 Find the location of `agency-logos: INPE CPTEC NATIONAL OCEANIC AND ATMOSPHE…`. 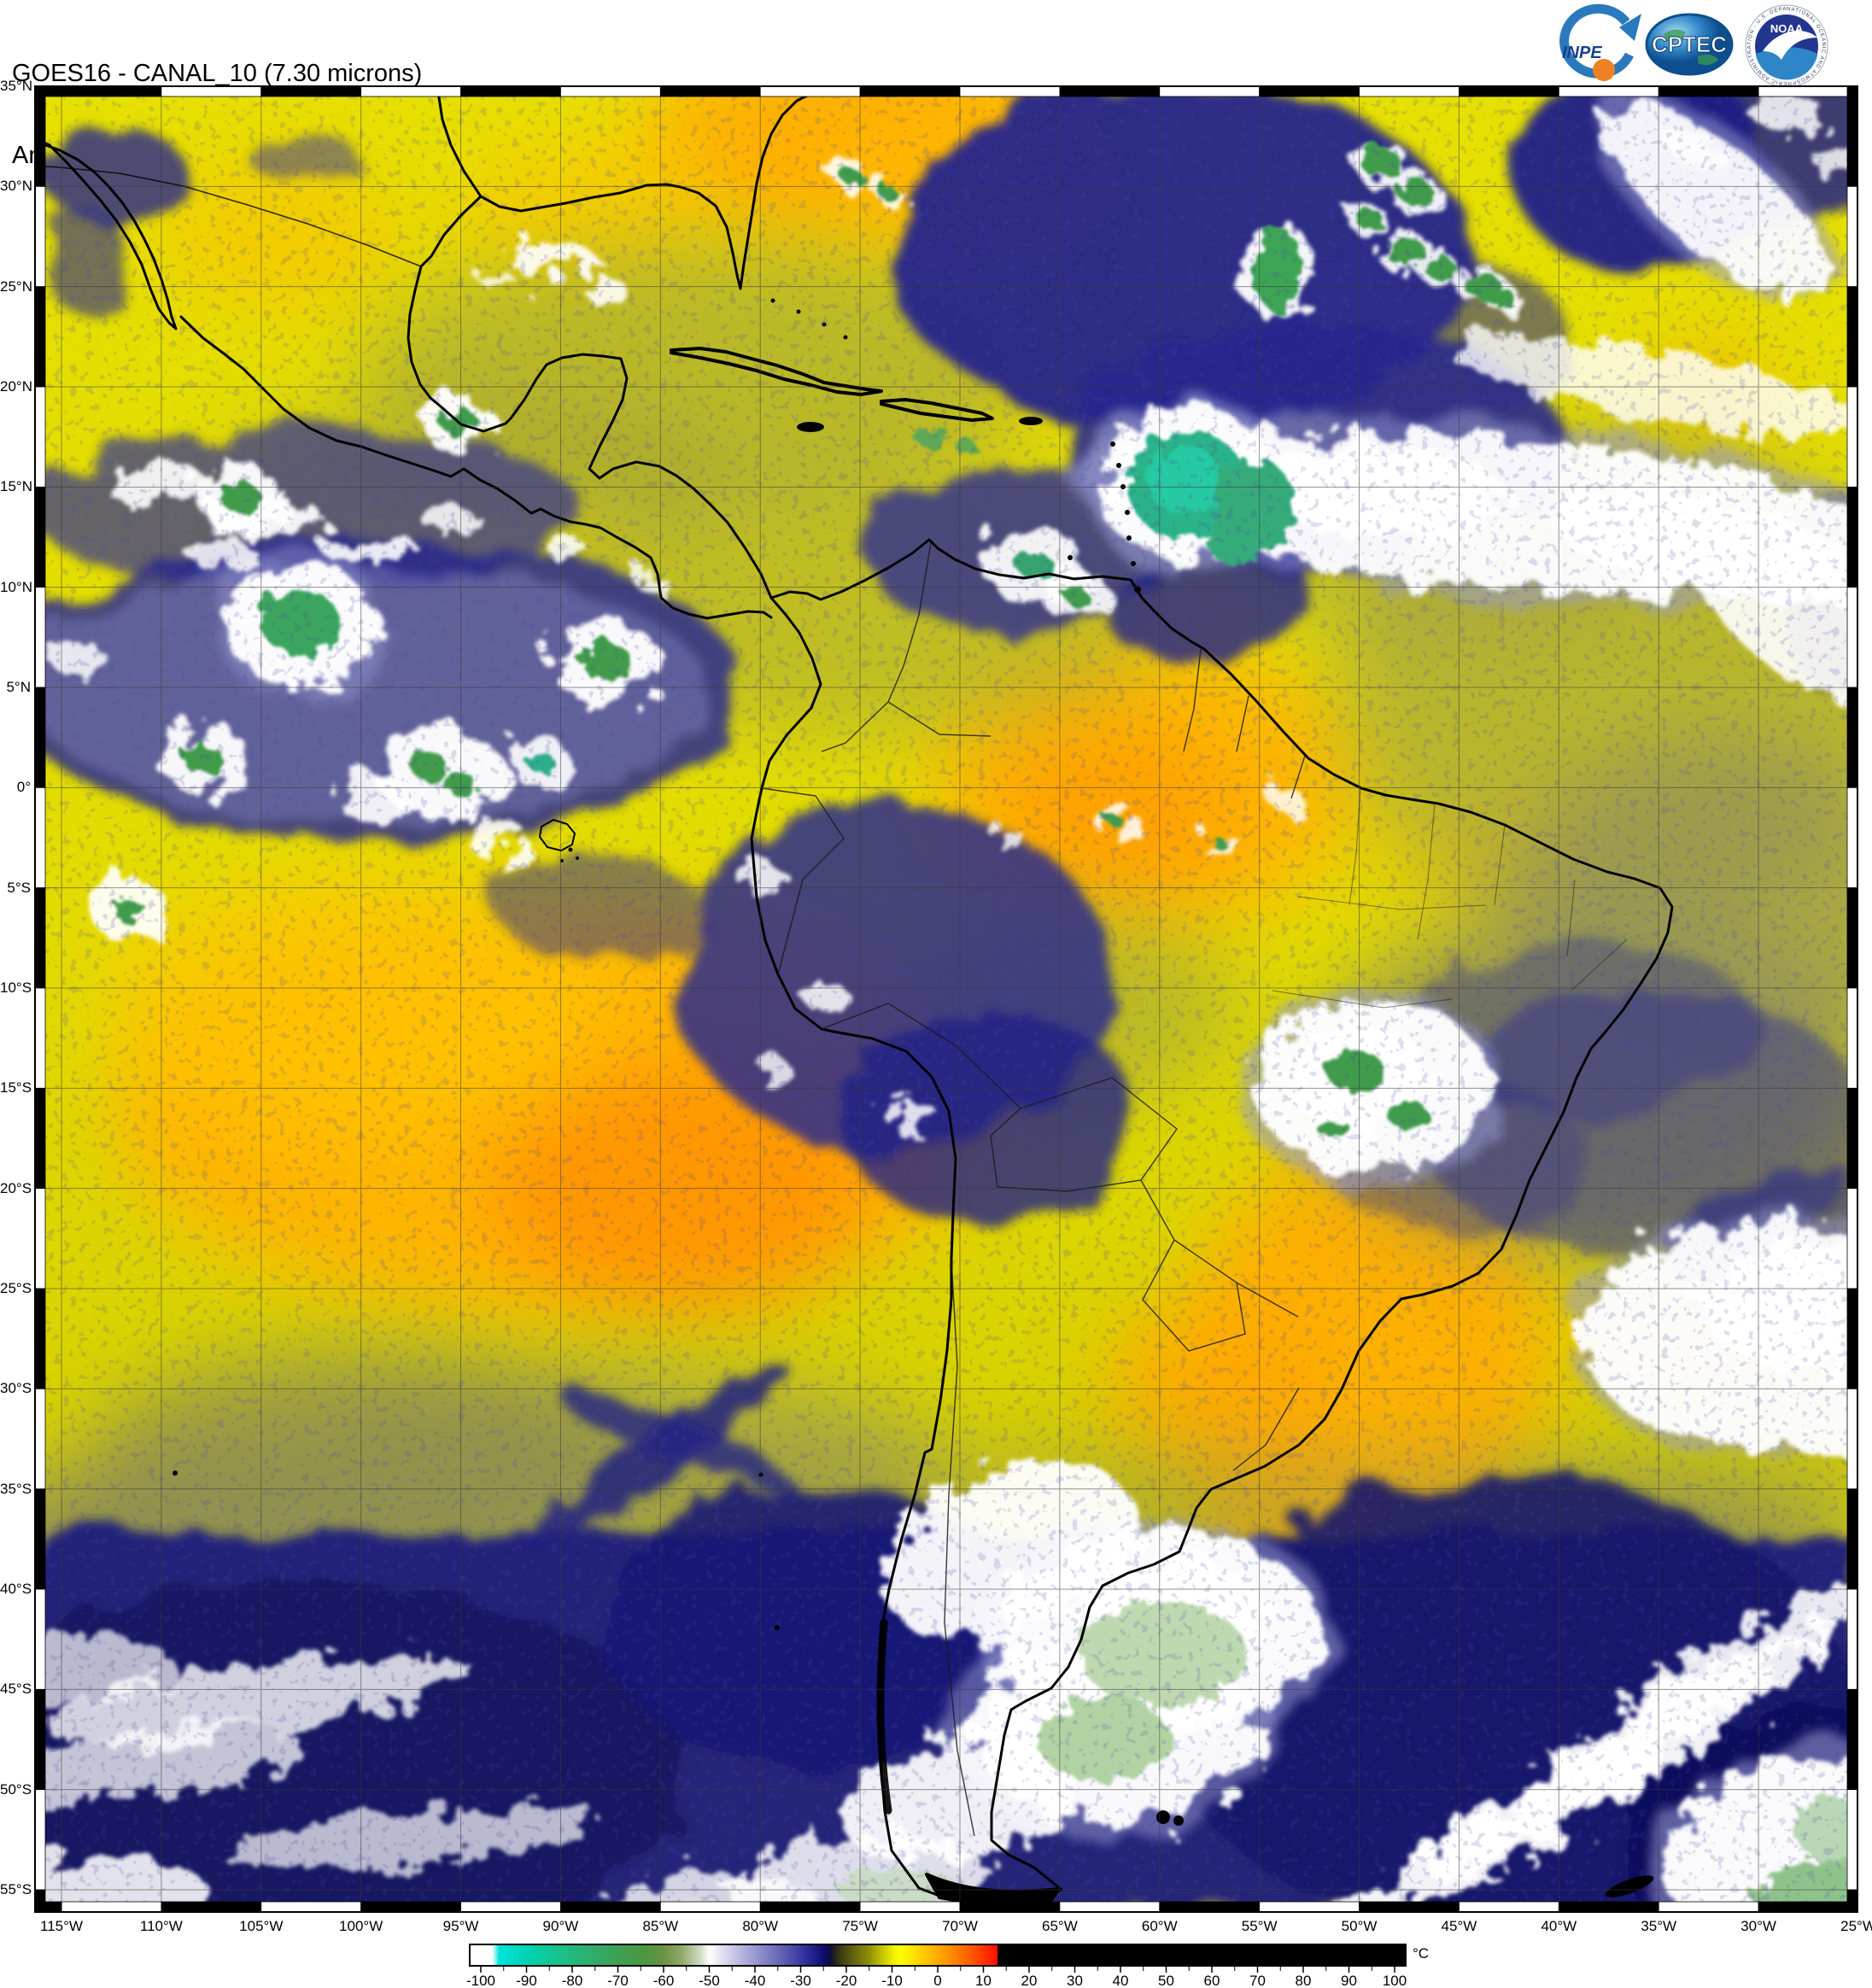

agency-logos: INPE CPTEC NATIONAL OCEANIC AND ATMOSPHE… is located at coordinates (1693, 45).